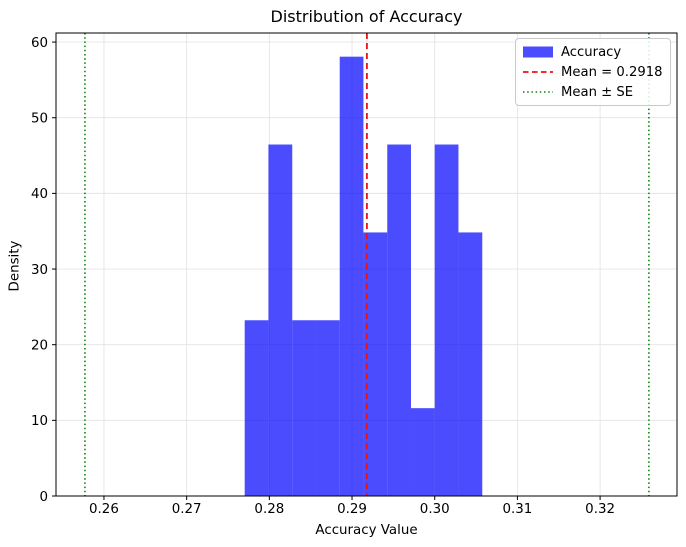 The height and width of the screenshot is (547, 686). I want to click on legend-label: Mean ± SE, so click(597, 92).